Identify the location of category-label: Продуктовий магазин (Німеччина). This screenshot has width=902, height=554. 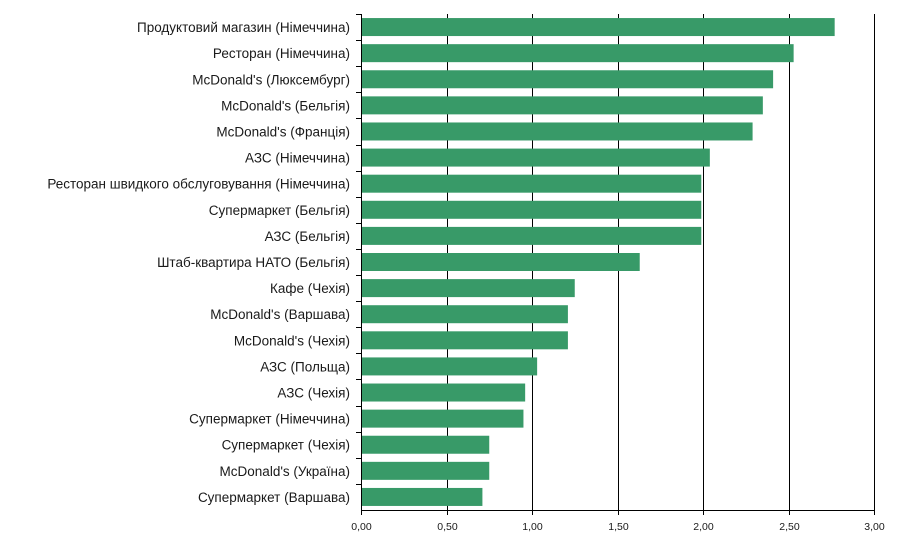
(243, 27).